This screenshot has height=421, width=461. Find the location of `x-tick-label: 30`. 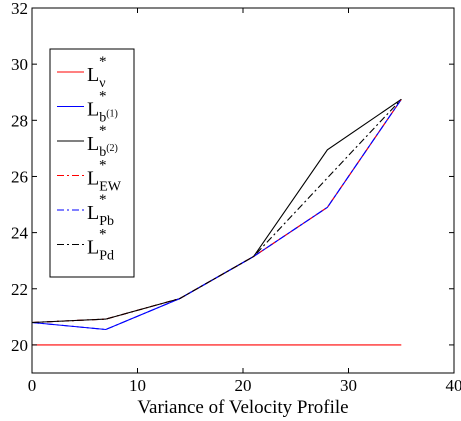

x-tick-label: 30 is located at coordinates (348, 385).